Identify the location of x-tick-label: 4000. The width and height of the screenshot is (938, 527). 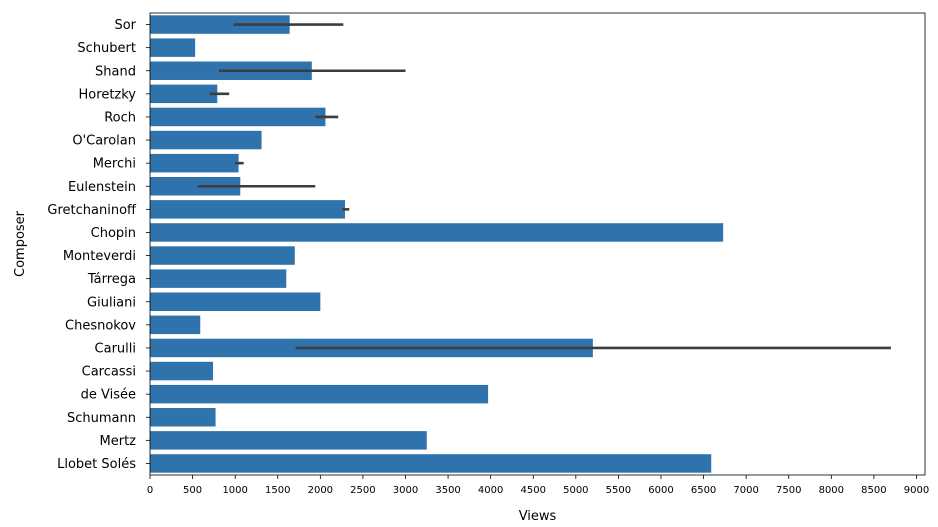
(490, 490).